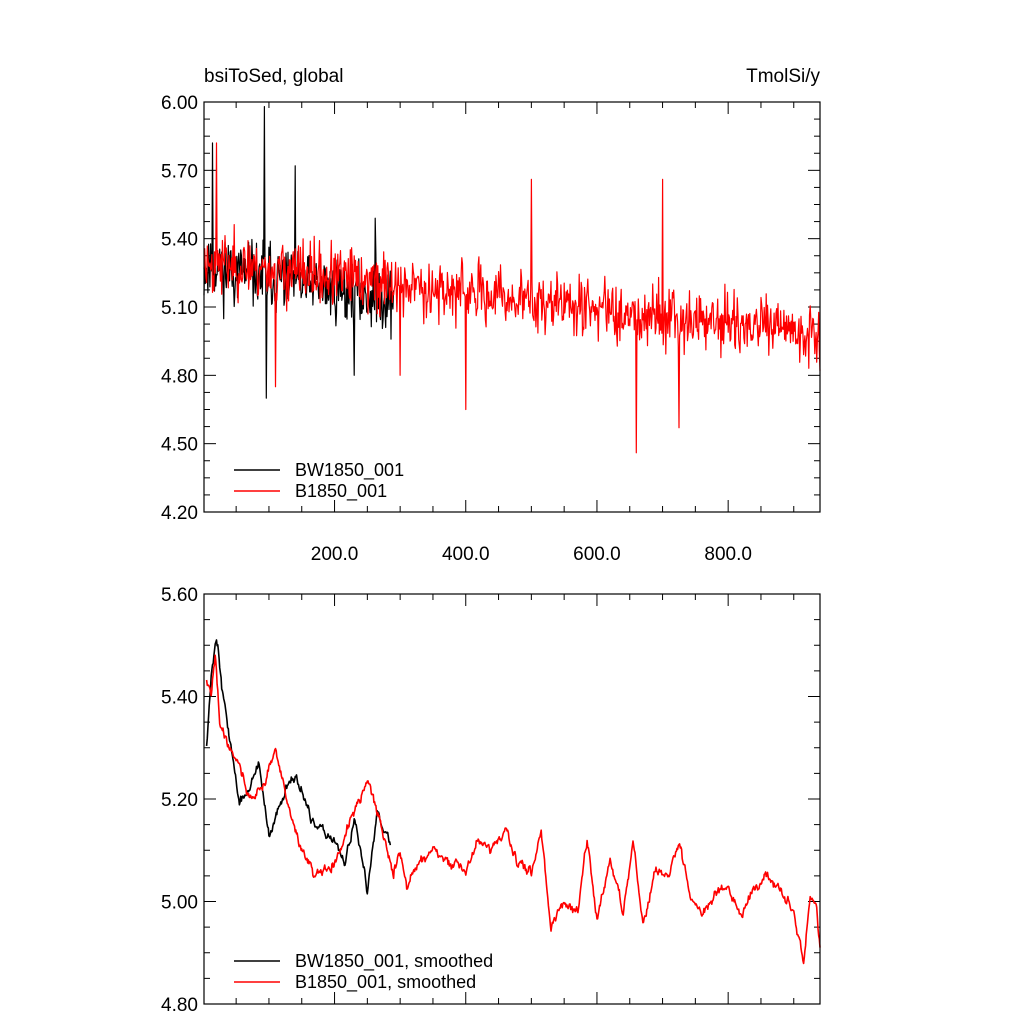 This screenshot has width=1024, height=1024. What do you see at coordinates (179, 103) in the screenshot?
I see `y-tick-label: 6.00` at bounding box center [179, 103].